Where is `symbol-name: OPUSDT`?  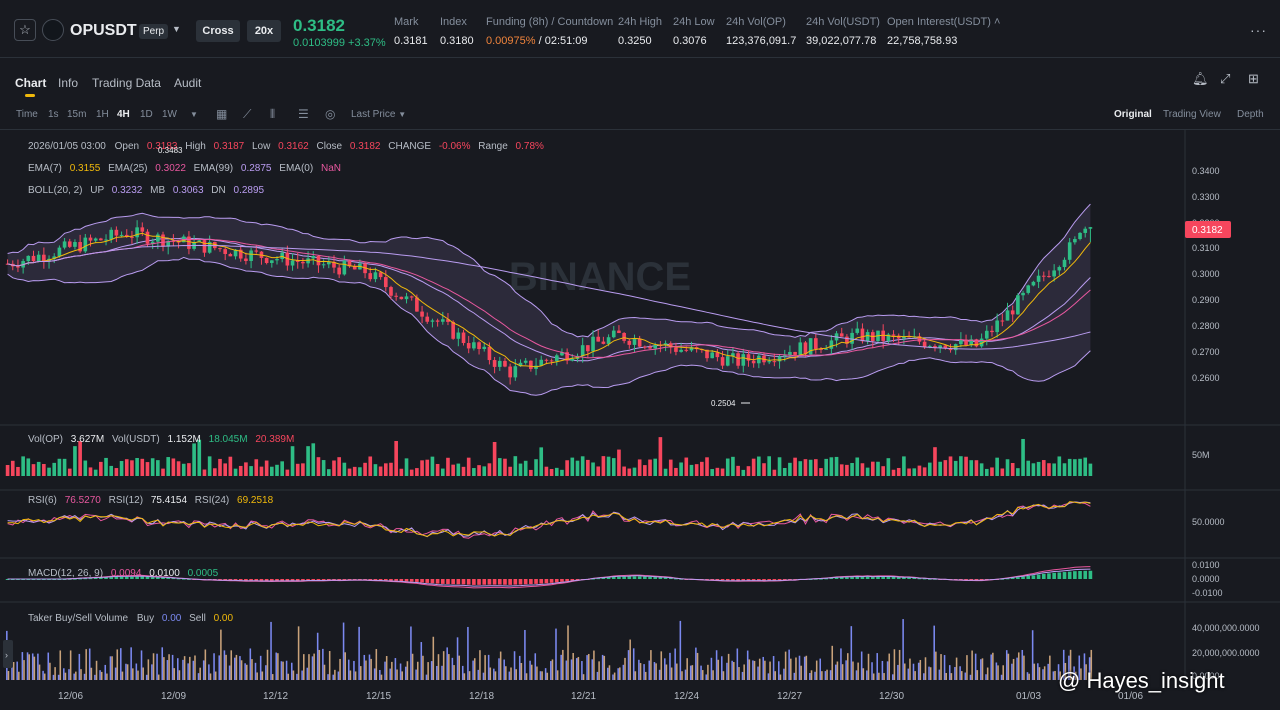 symbol-name: OPUSDT is located at coordinates (103, 30).